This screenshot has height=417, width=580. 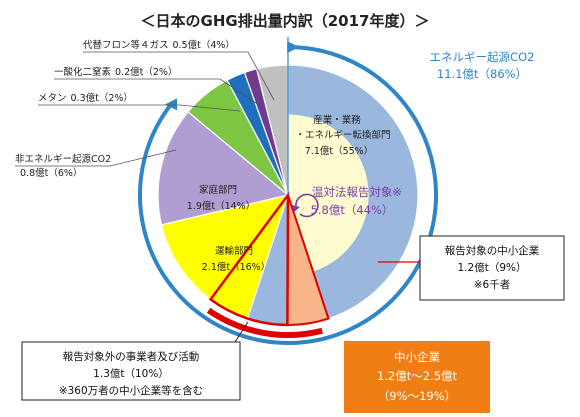 I want to click on reporting-value: 5.8億t（44%）, so click(x=352, y=210).